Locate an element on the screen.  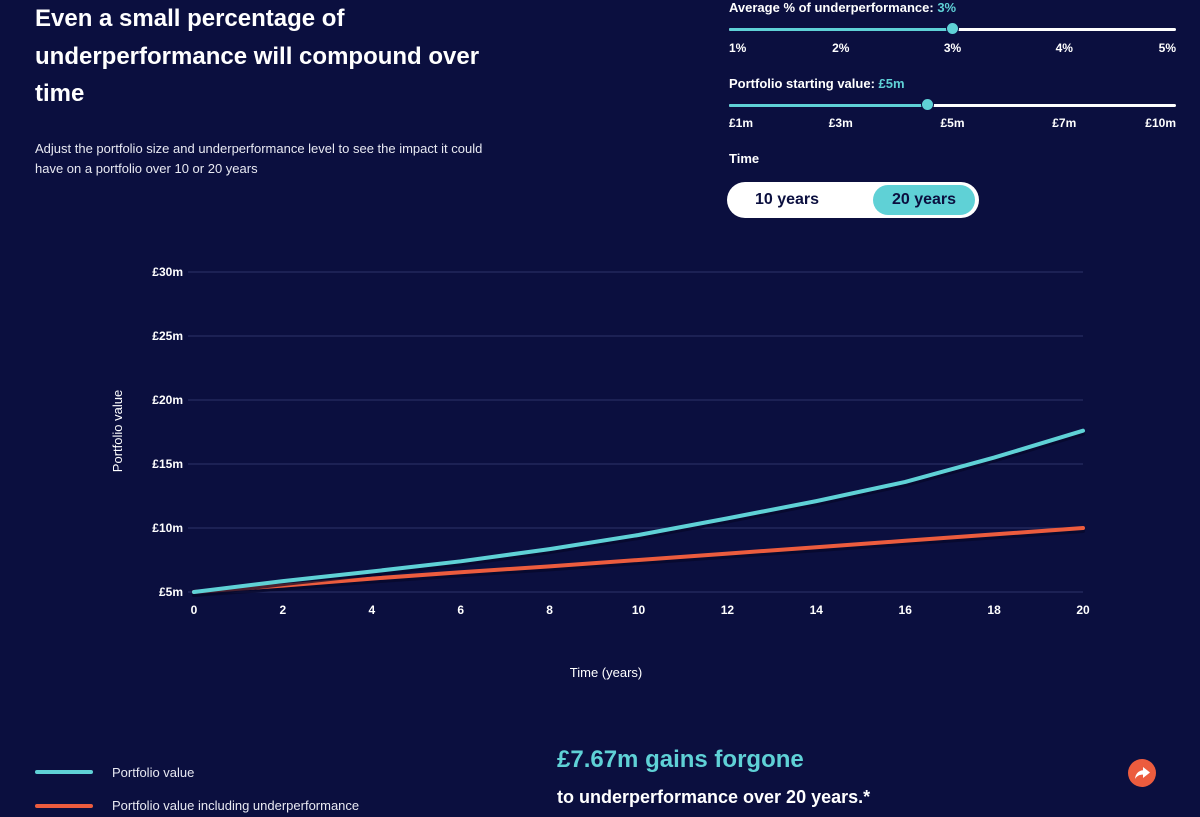
starting-value-tick: £10m is located at coordinates (1160, 123).